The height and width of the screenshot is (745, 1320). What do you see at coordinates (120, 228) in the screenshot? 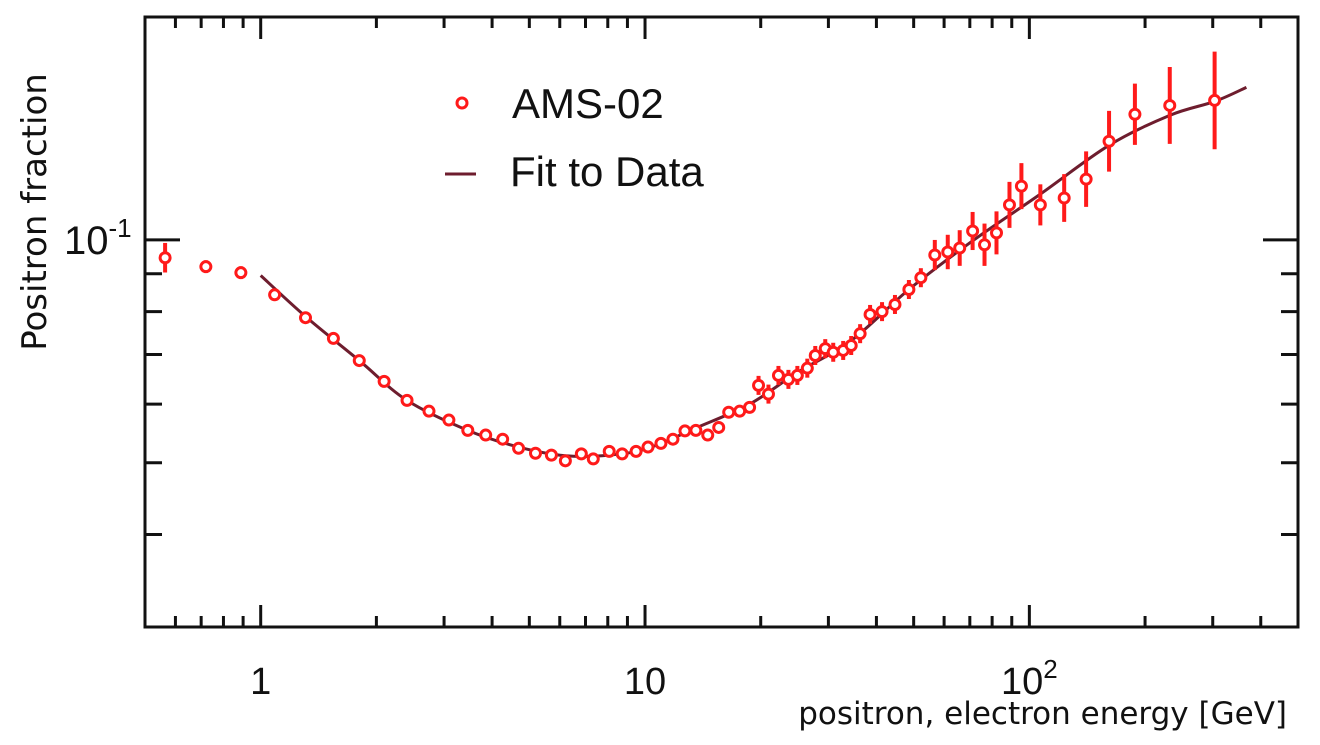
I see `y-tick-label-exponent: -1` at bounding box center [120, 228].